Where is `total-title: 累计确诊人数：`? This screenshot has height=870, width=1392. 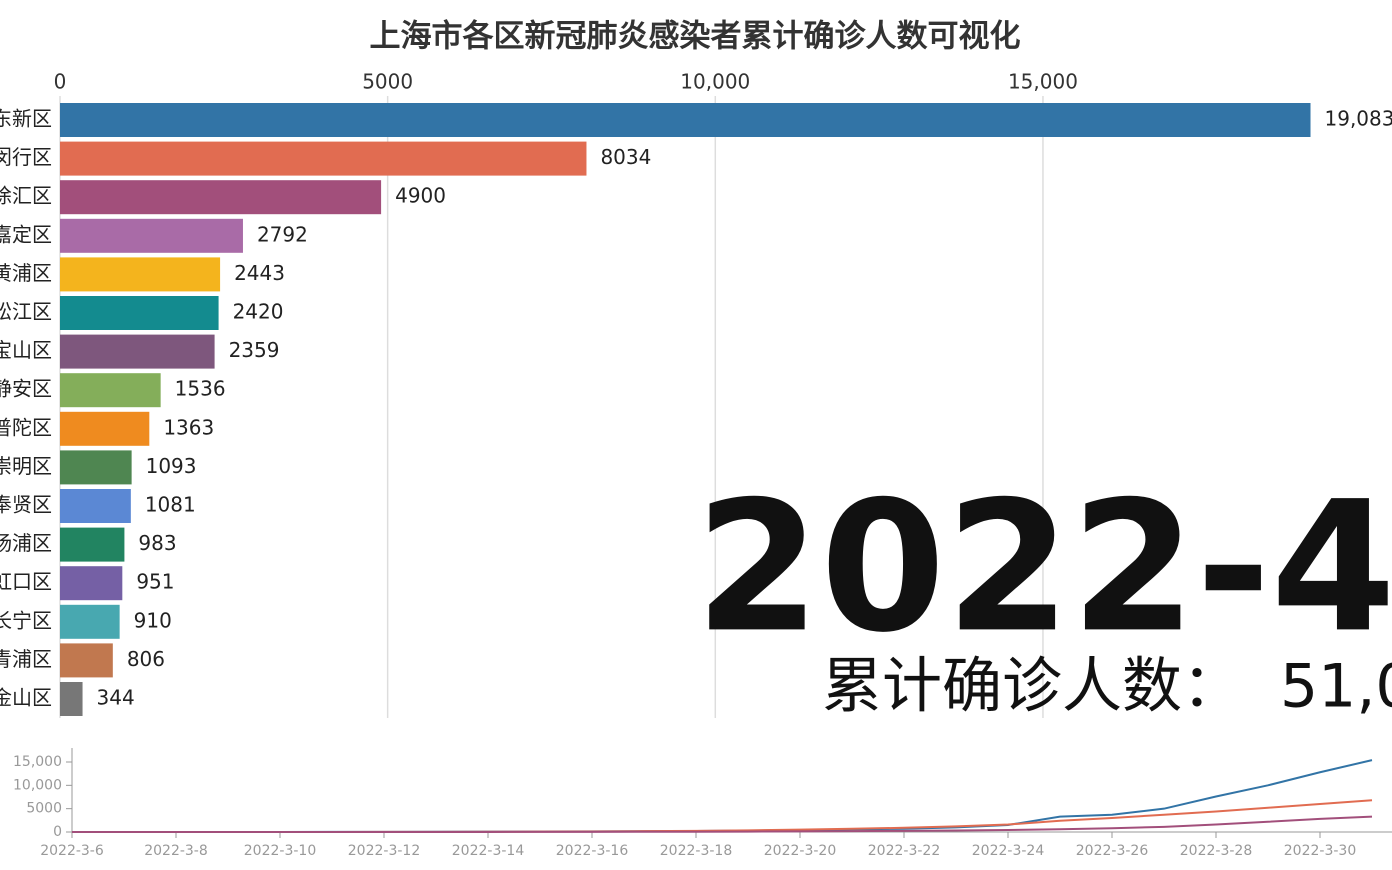 total-title: 累计确诊人数： is located at coordinates (1032, 687).